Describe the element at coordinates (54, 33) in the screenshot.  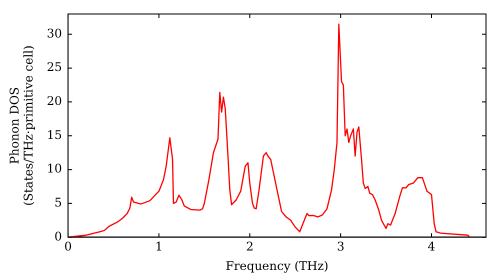
I see `y-tick-label: 30` at that location.